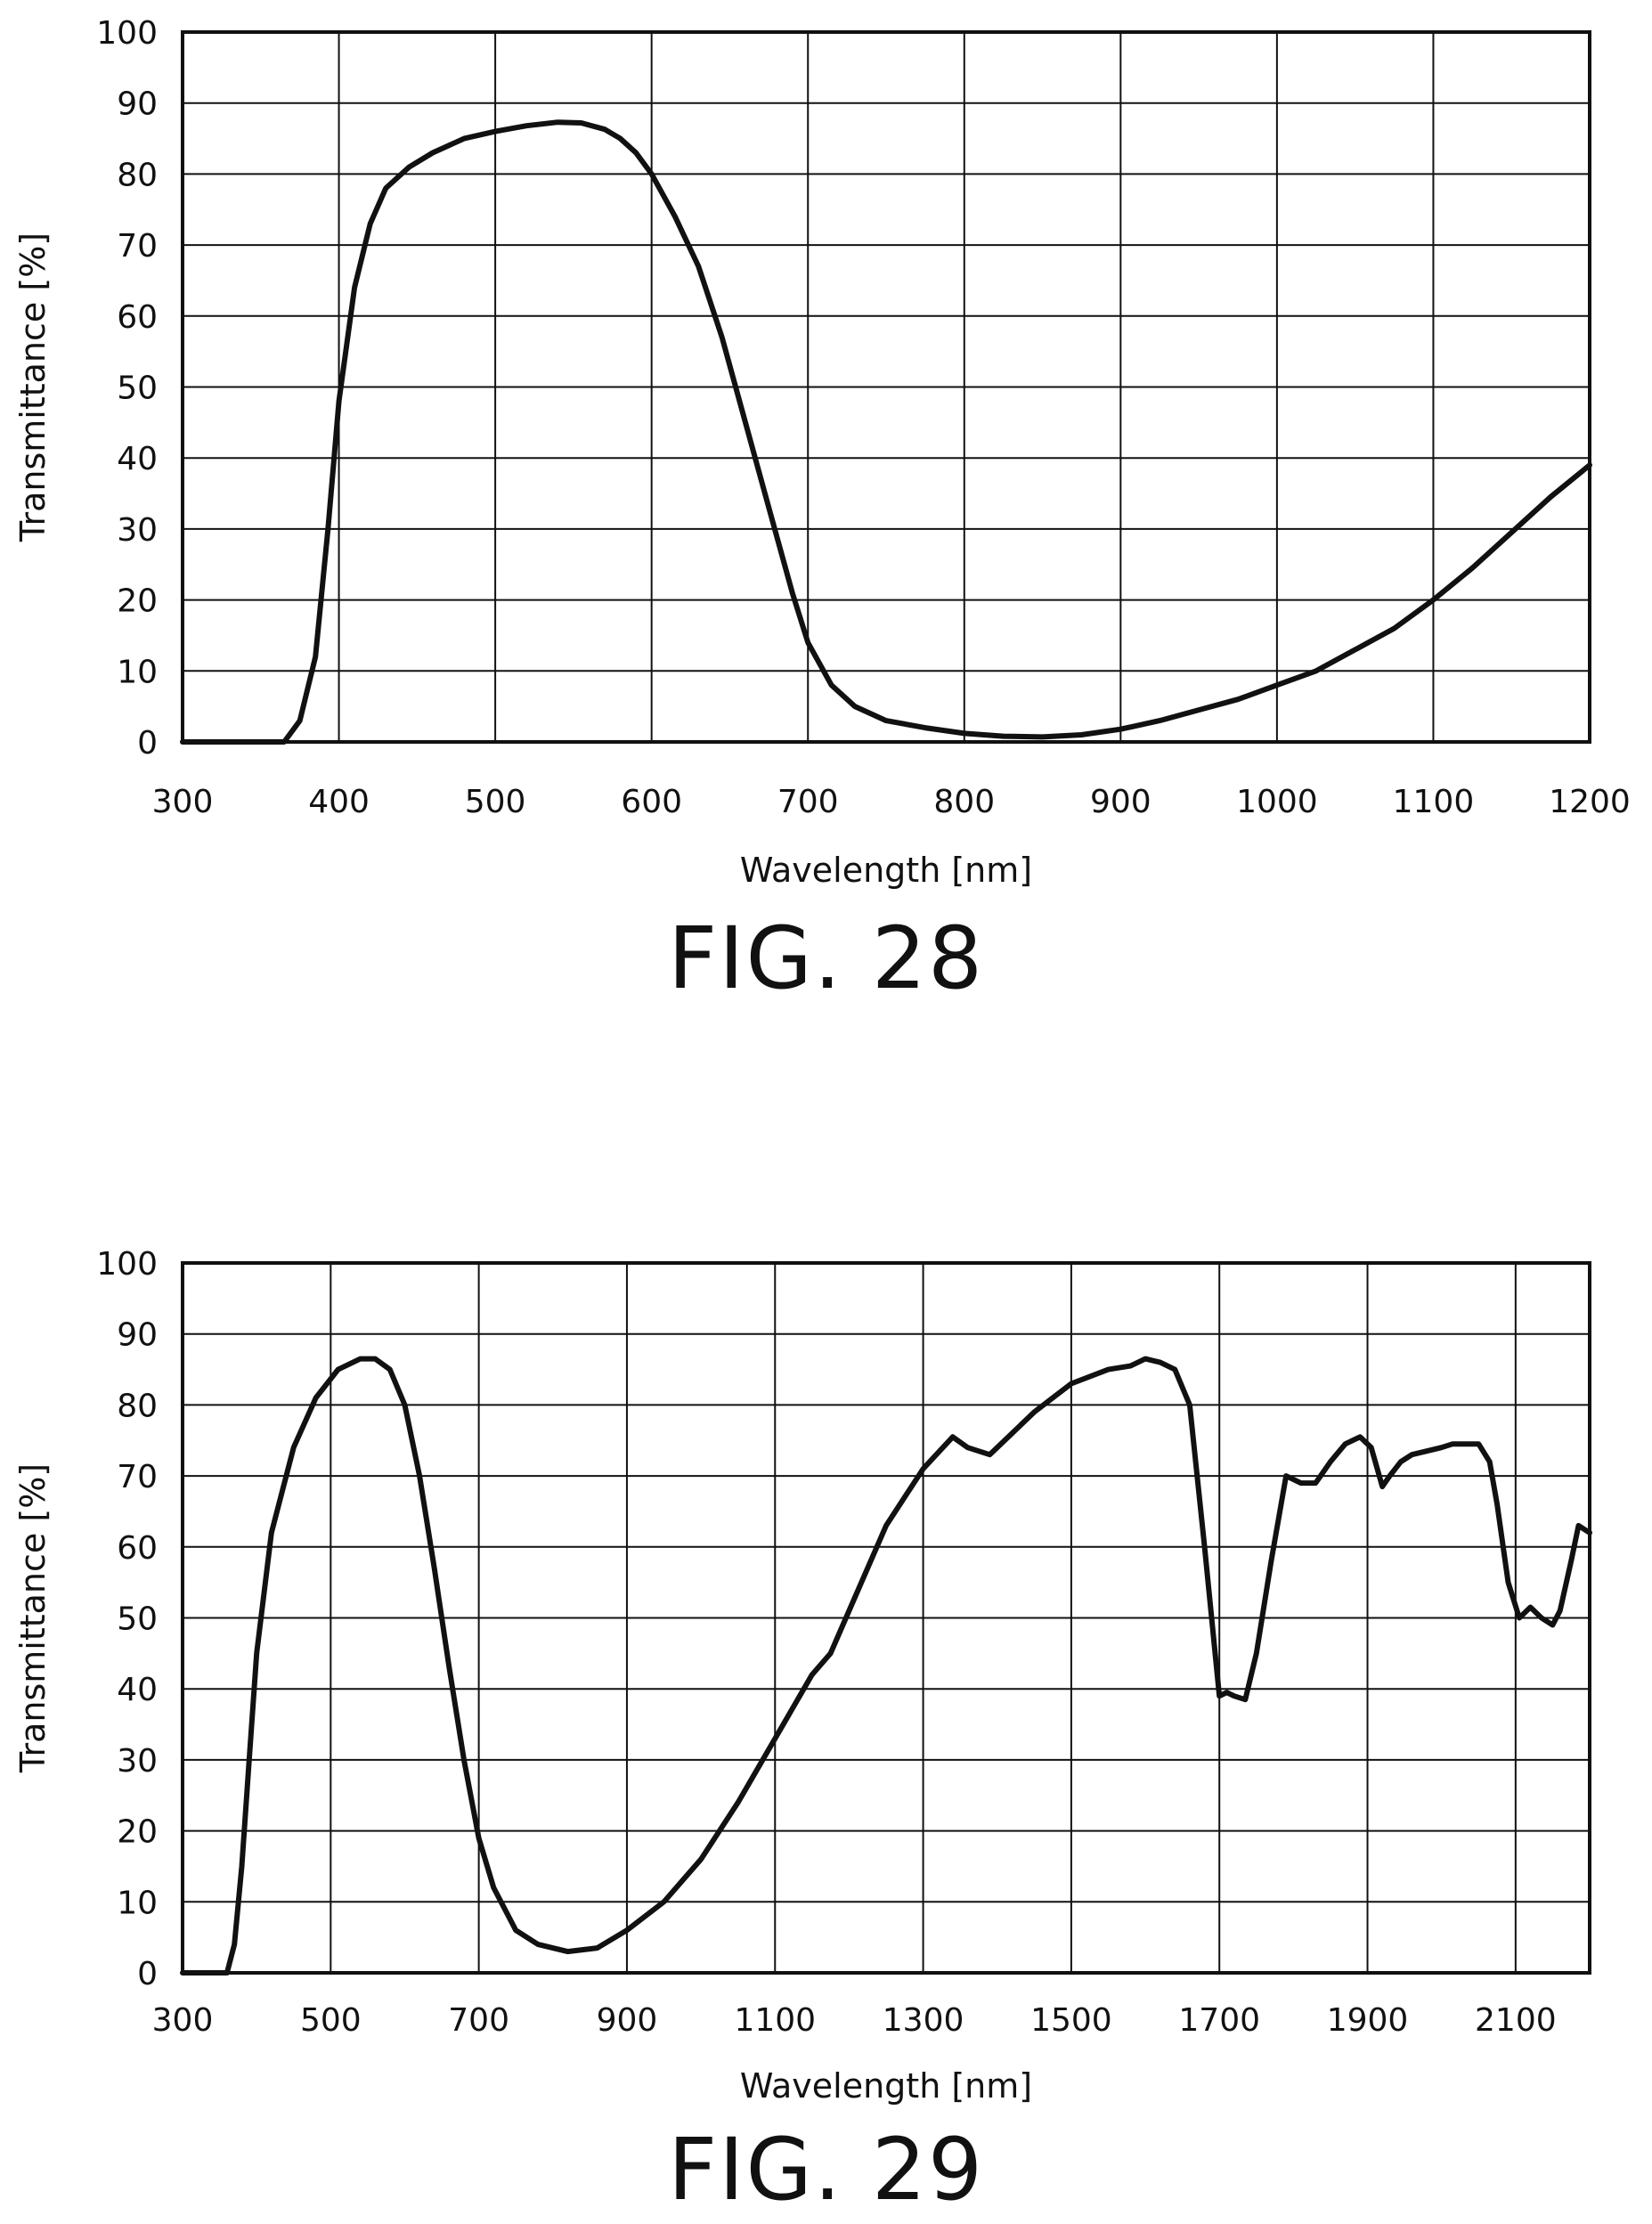 This screenshot has height=2224, width=1652. What do you see at coordinates (826, 2170) in the screenshot?
I see `figure-caption: FIG. 29` at bounding box center [826, 2170].